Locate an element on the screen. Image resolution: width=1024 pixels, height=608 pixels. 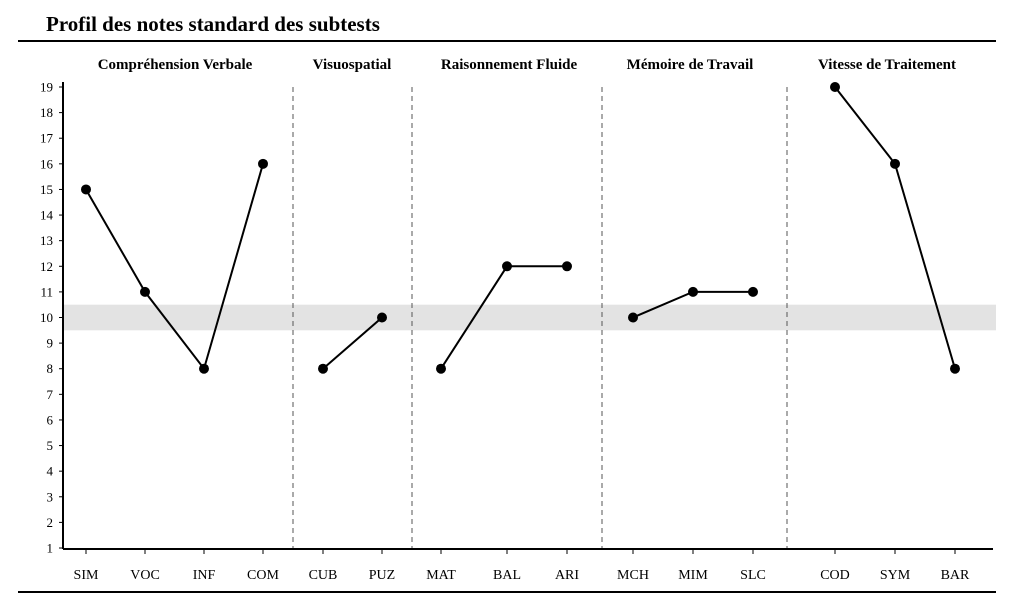
group-header: Raisonnement Fluide is located at coordinates (509, 65).